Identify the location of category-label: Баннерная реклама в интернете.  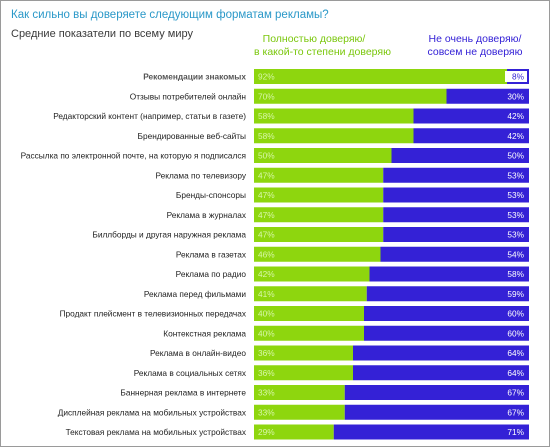
(183, 393).